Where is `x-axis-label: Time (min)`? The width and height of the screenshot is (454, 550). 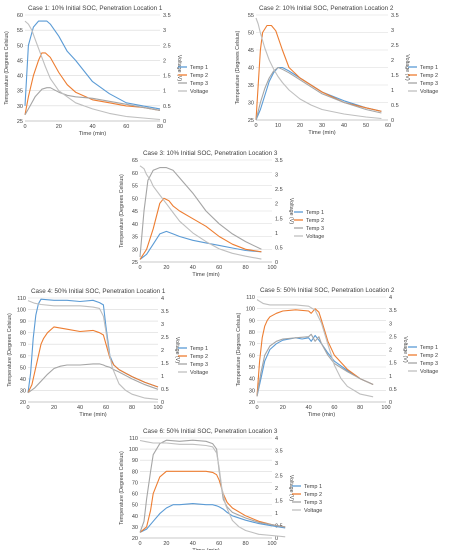 x-axis-label: Time (min) is located at coordinates (206, 275).